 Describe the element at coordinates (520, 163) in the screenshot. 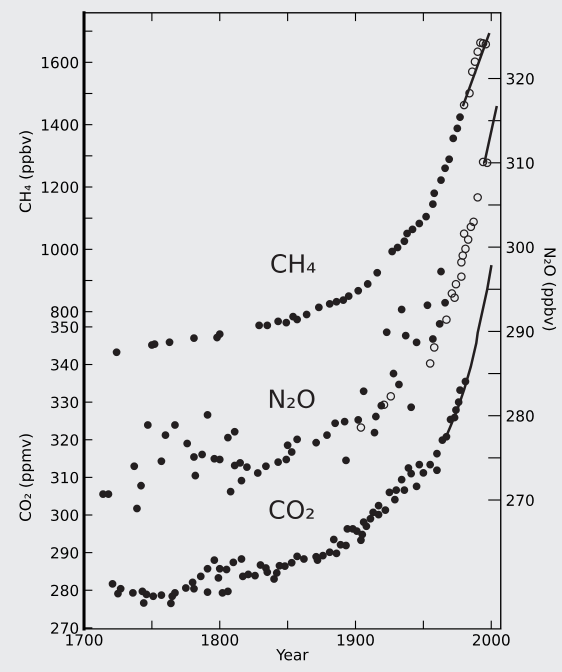

I see `y2-tick-label: 310` at that location.